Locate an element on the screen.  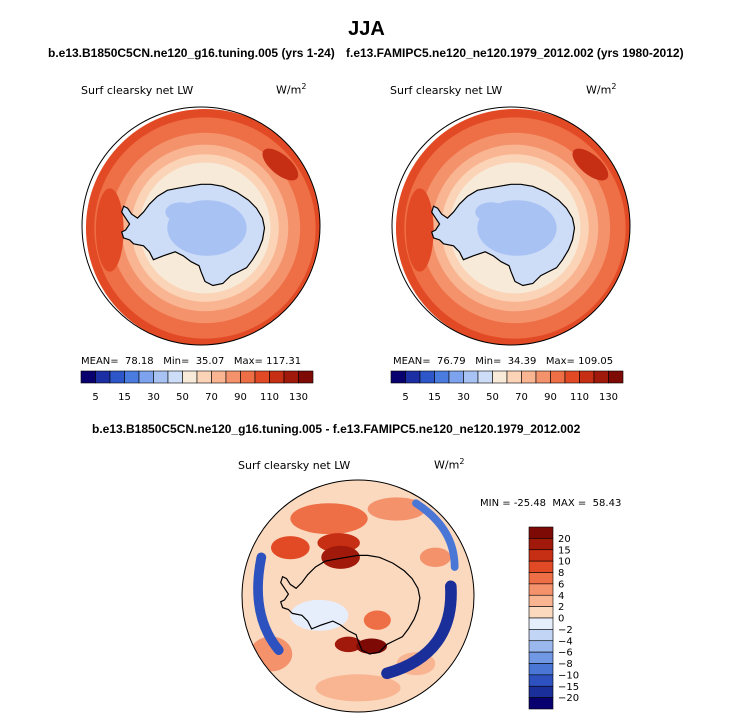
panel2-max-label: Max= is located at coordinates (560, 361).